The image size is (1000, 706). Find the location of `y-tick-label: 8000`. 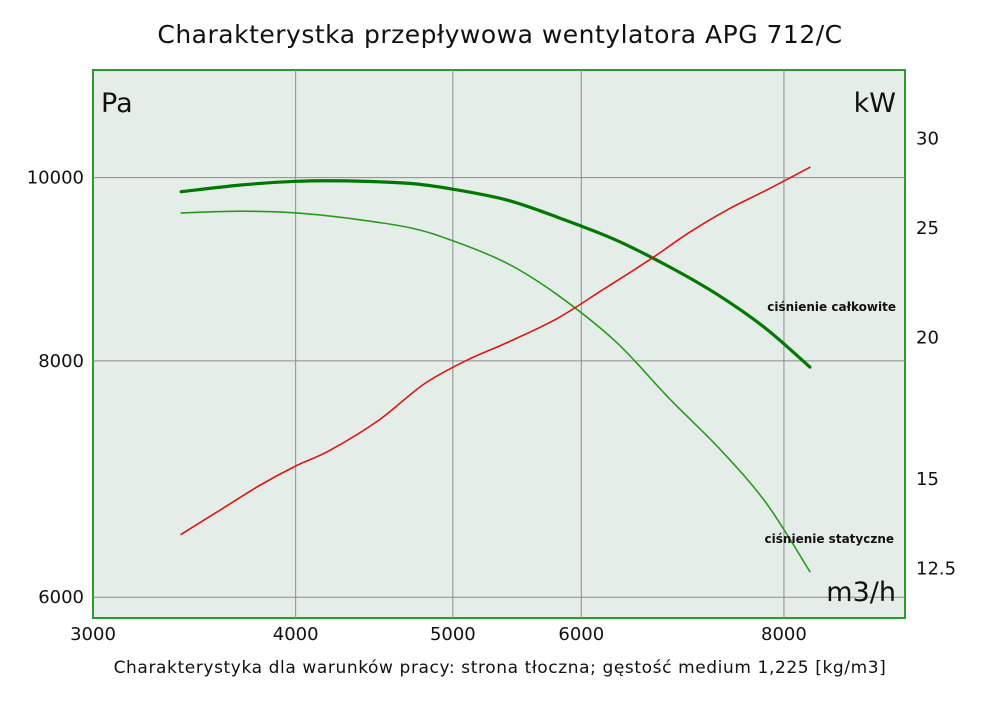

y-tick-label: 8000 is located at coordinates (61, 361).